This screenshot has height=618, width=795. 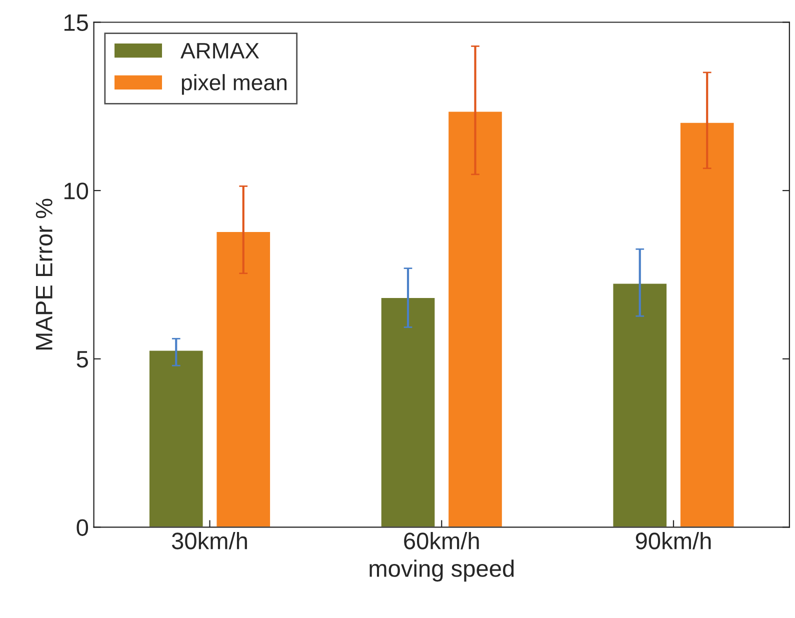 I want to click on y-tick-label: 15, so click(x=76, y=23).